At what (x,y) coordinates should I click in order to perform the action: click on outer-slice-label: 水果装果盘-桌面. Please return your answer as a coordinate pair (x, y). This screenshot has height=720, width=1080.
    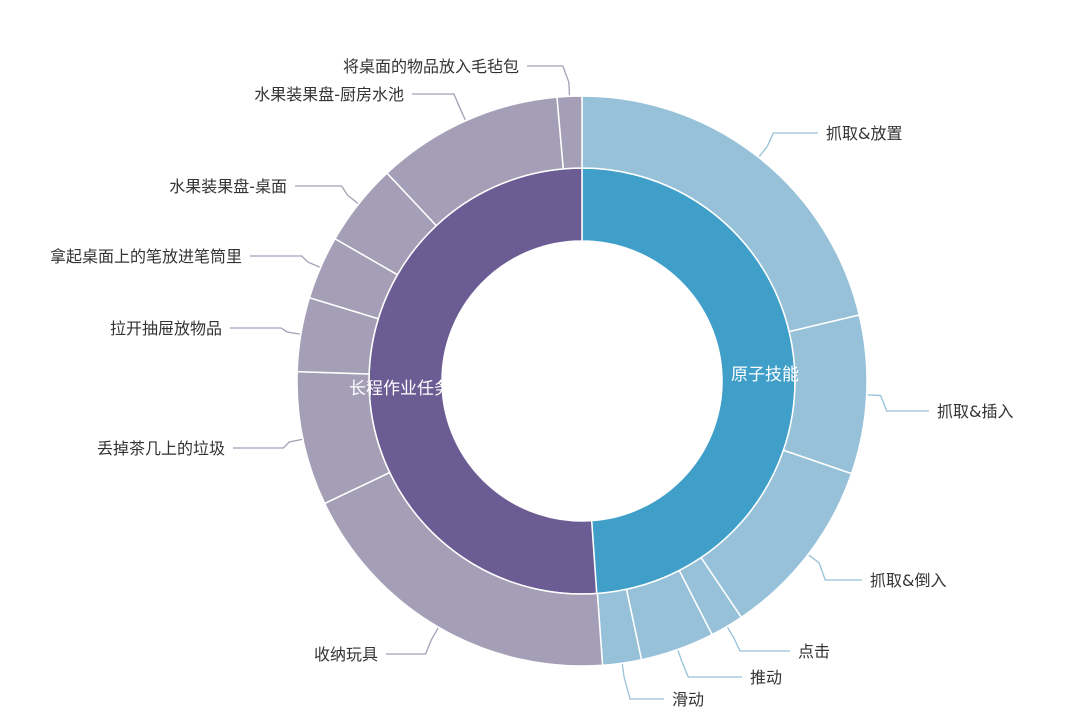
    Looking at the image, I should click on (228, 186).